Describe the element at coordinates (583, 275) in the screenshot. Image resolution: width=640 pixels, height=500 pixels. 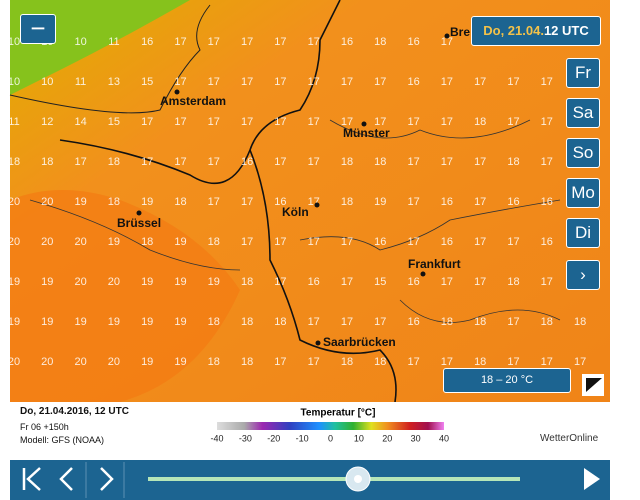
I see `next-days-button: ›` at that location.